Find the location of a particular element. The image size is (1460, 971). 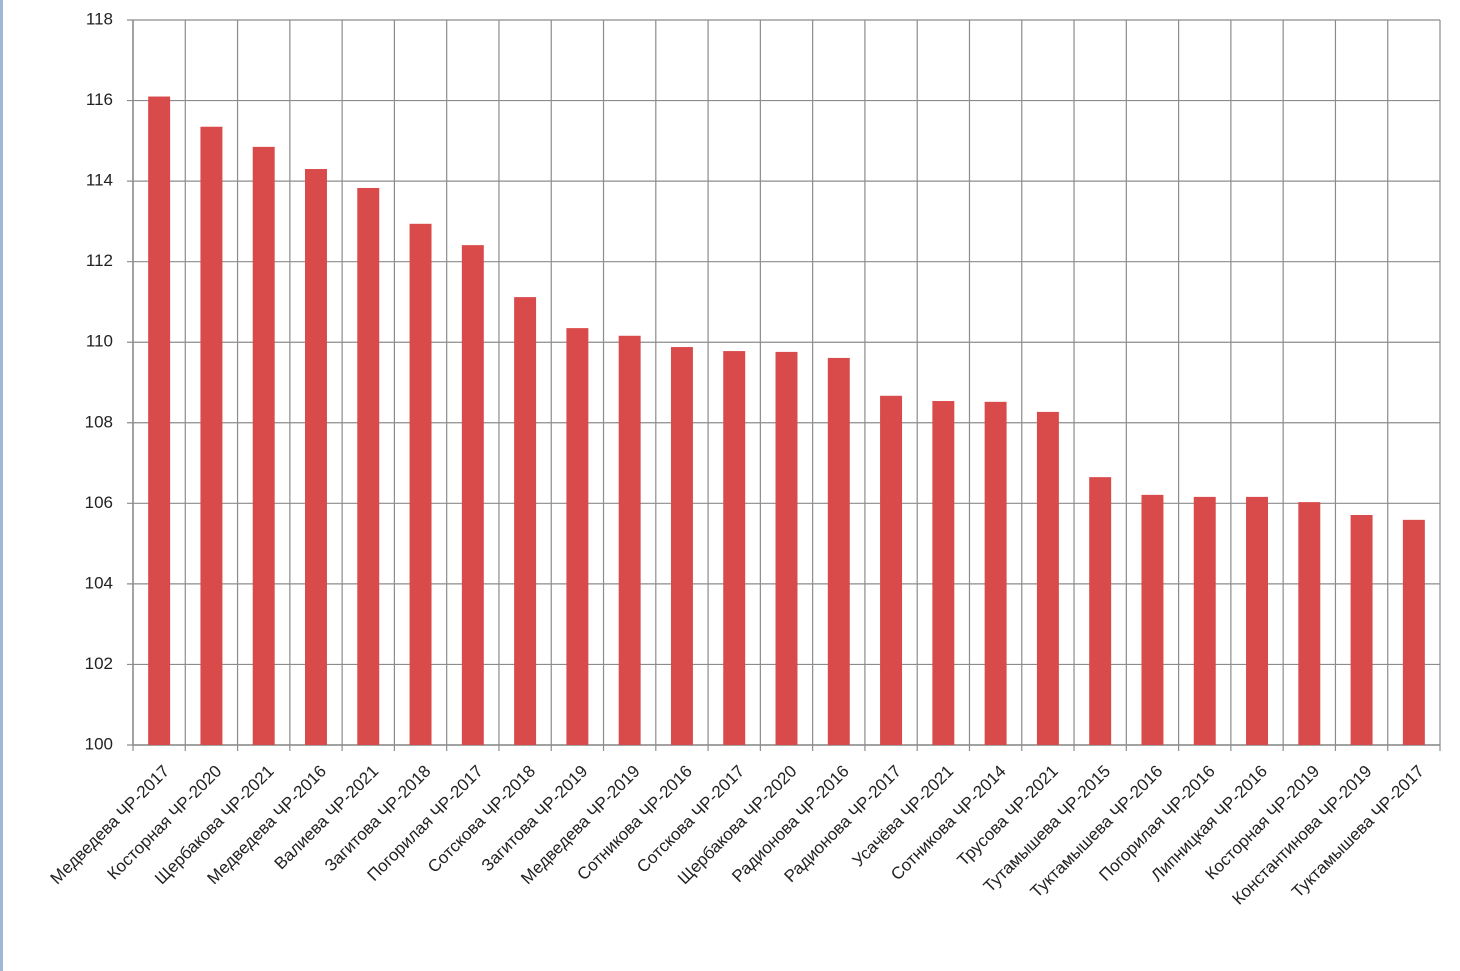

y-tick-label: 104 is located at coordinates (99, 582).